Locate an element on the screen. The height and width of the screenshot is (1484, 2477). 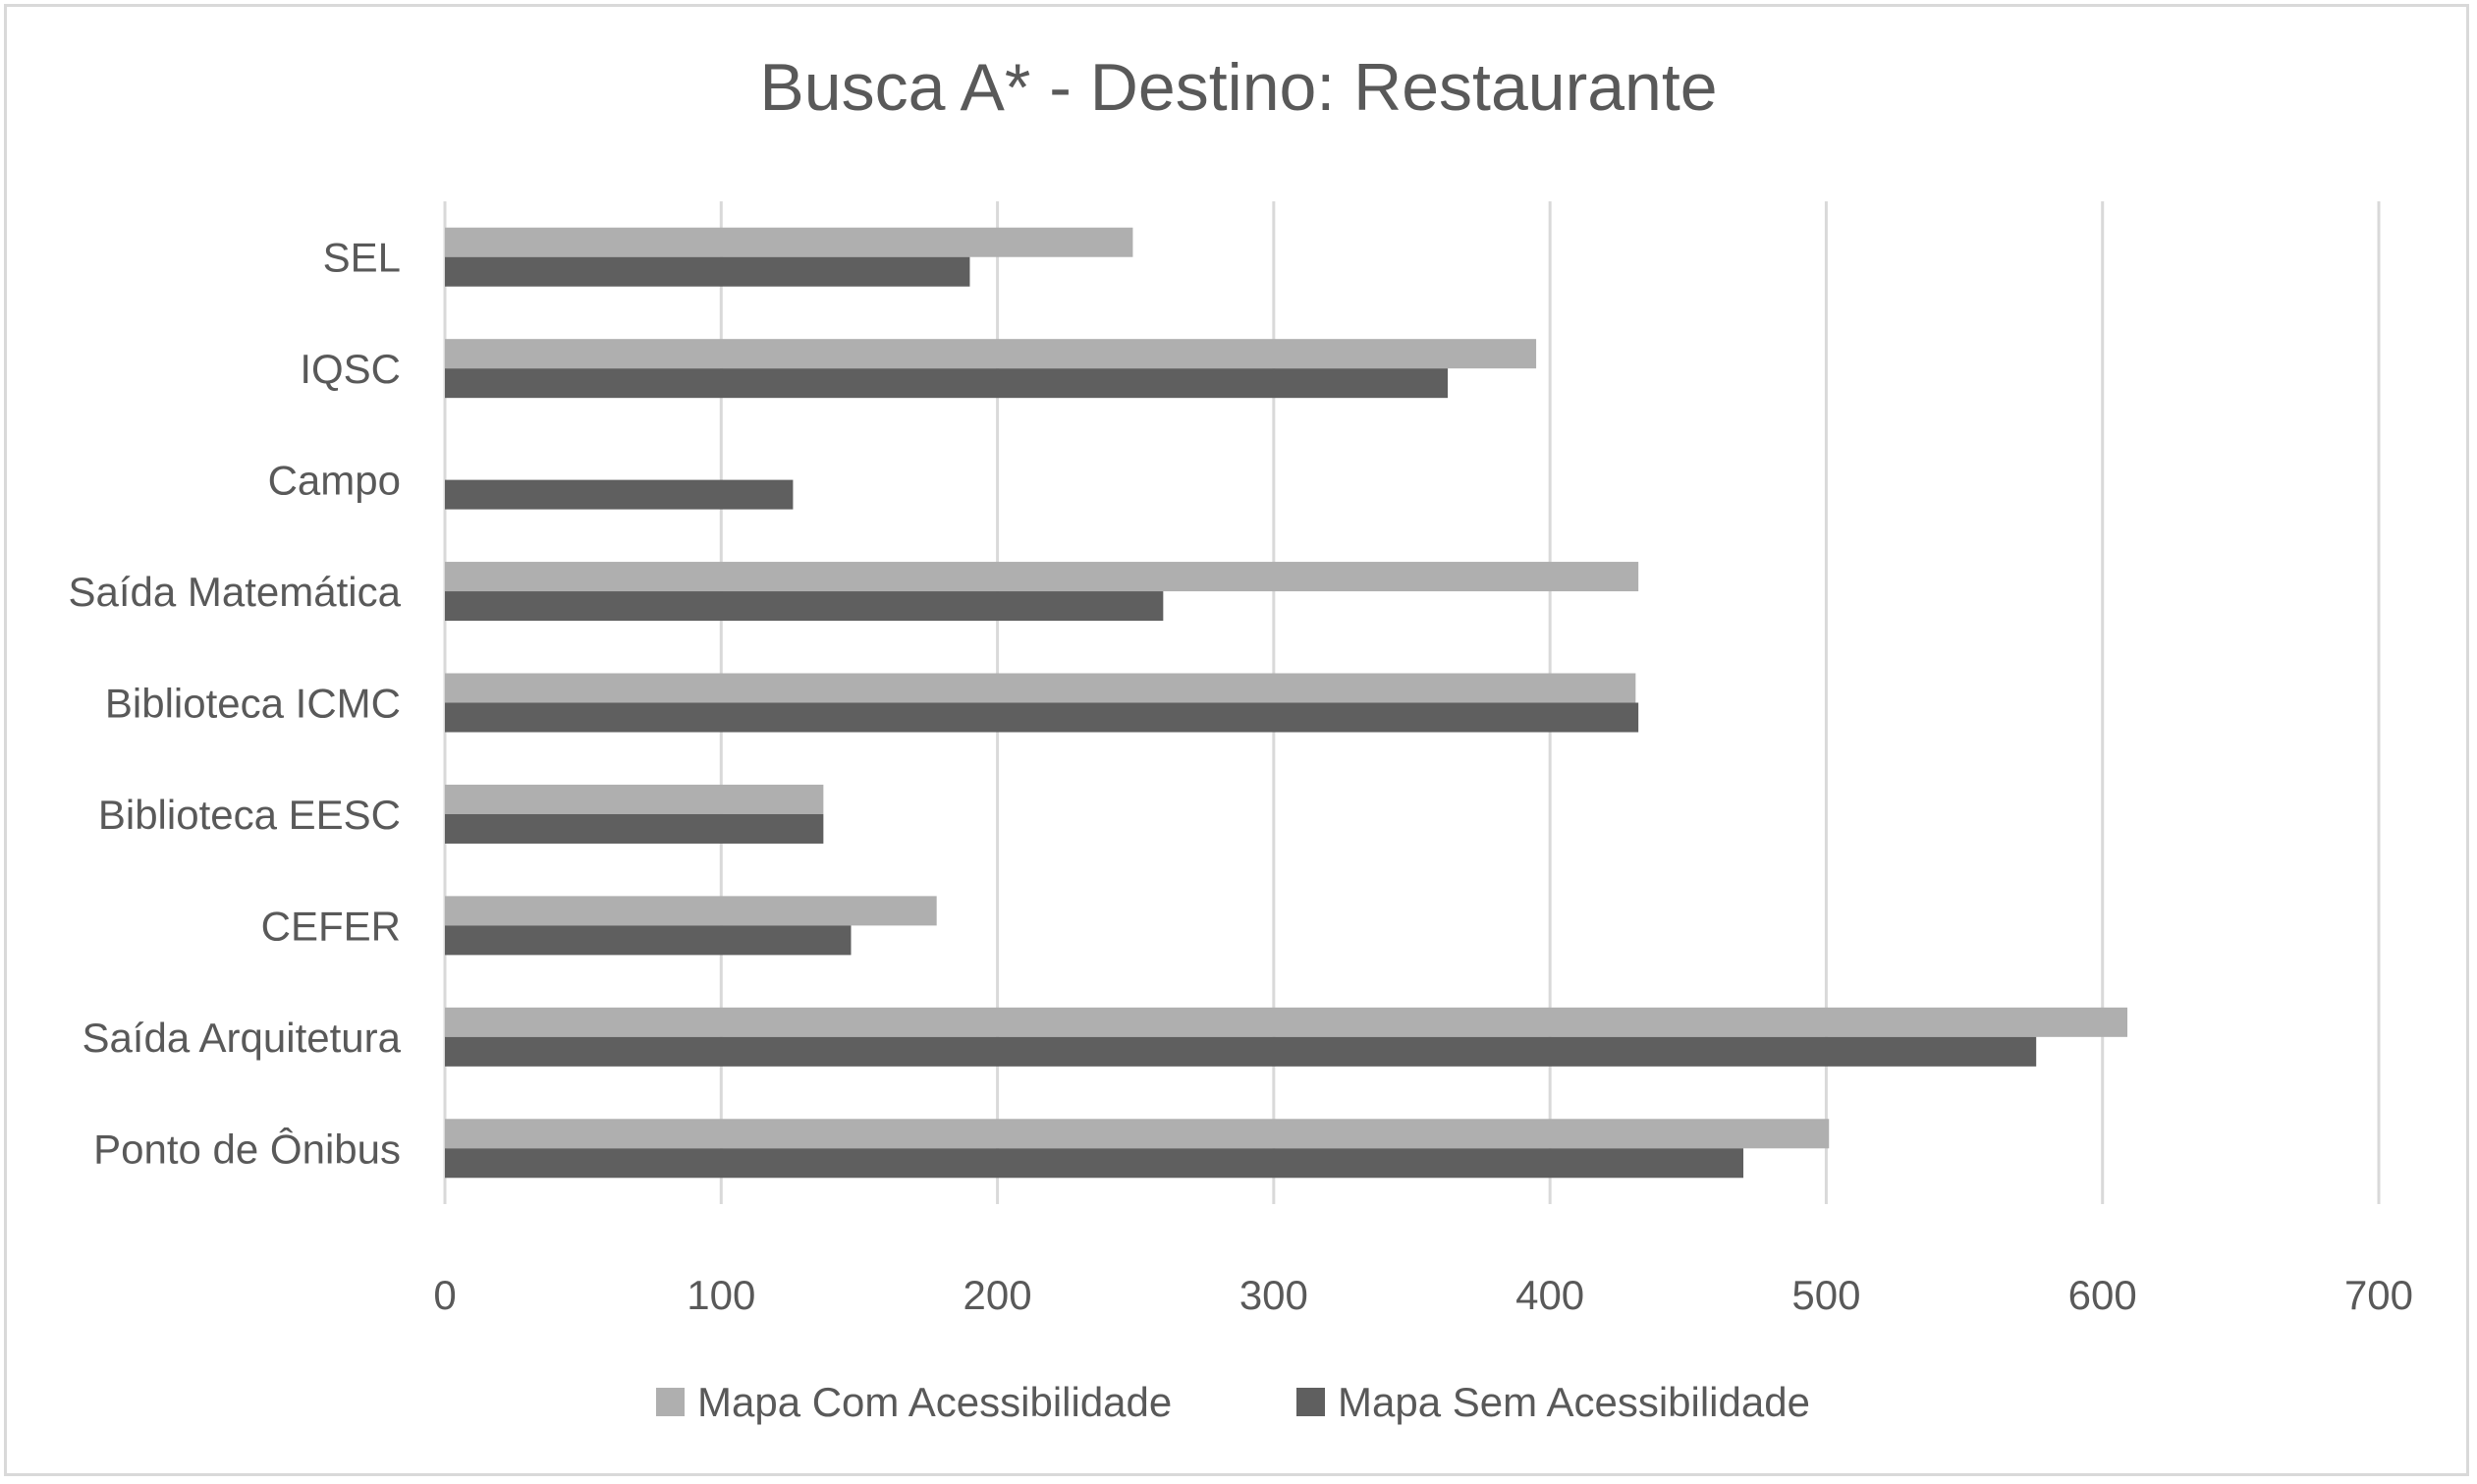
chart-title: Busca A* - Destino: Restaurante is located at coordinates (1238, 87).